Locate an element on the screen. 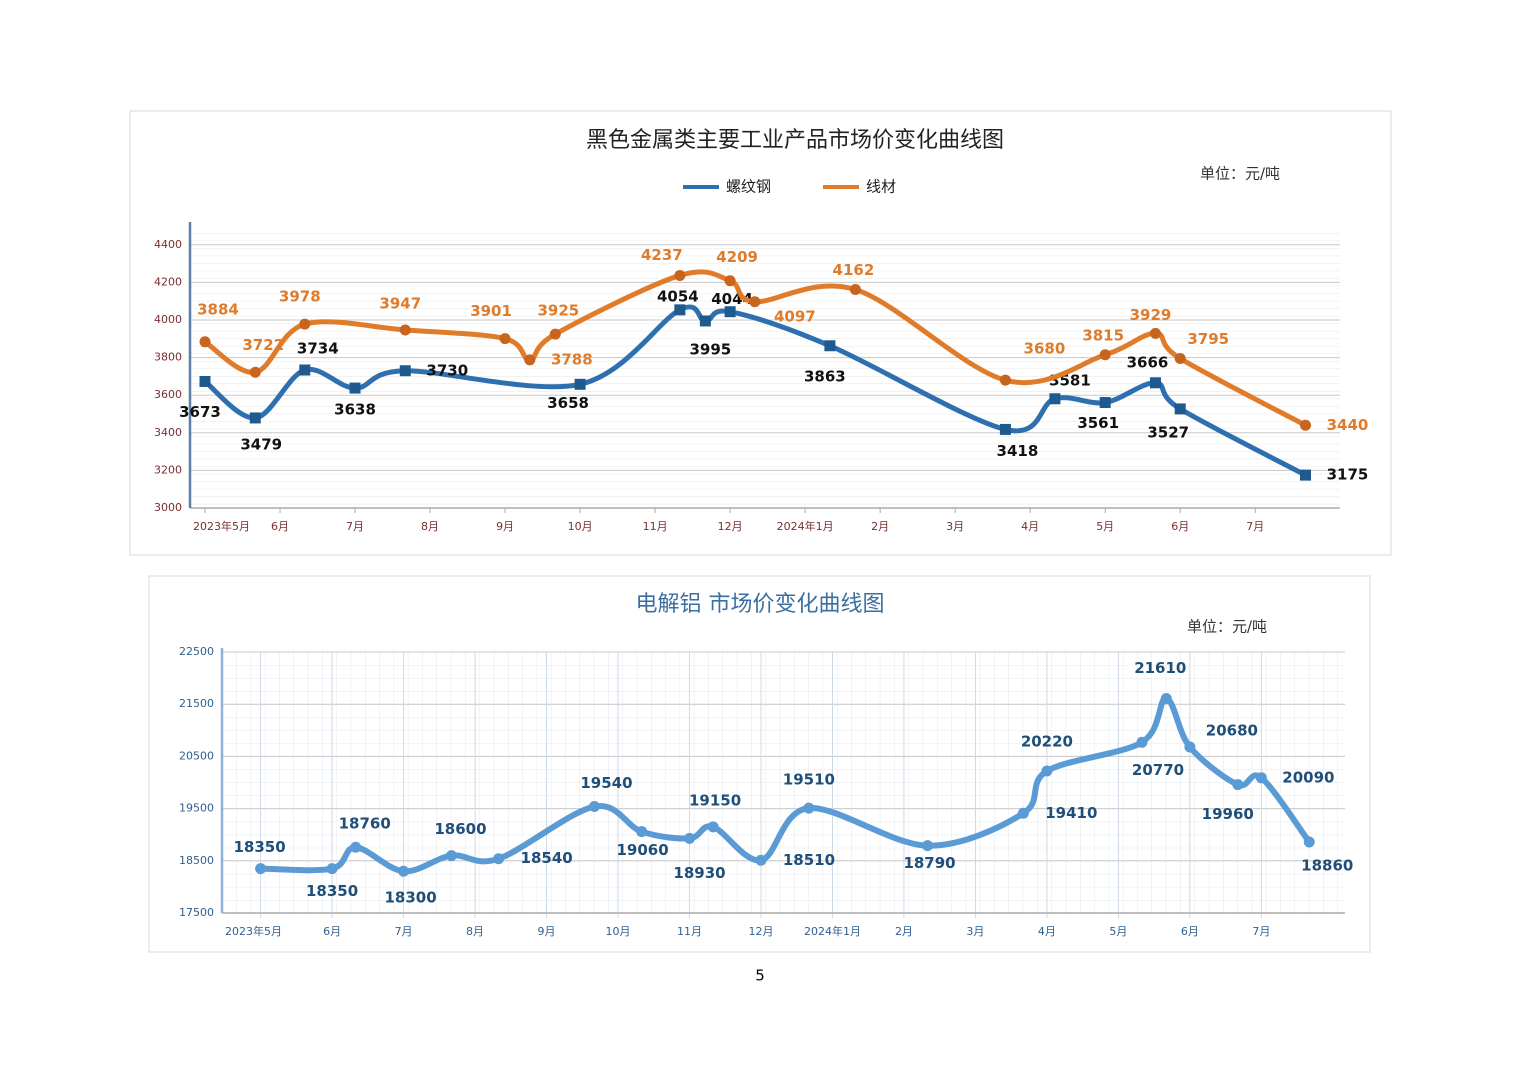 This screenshot has height=1074, width=1520. x-tick-label: 2月 is located at coordinates (880, 526).